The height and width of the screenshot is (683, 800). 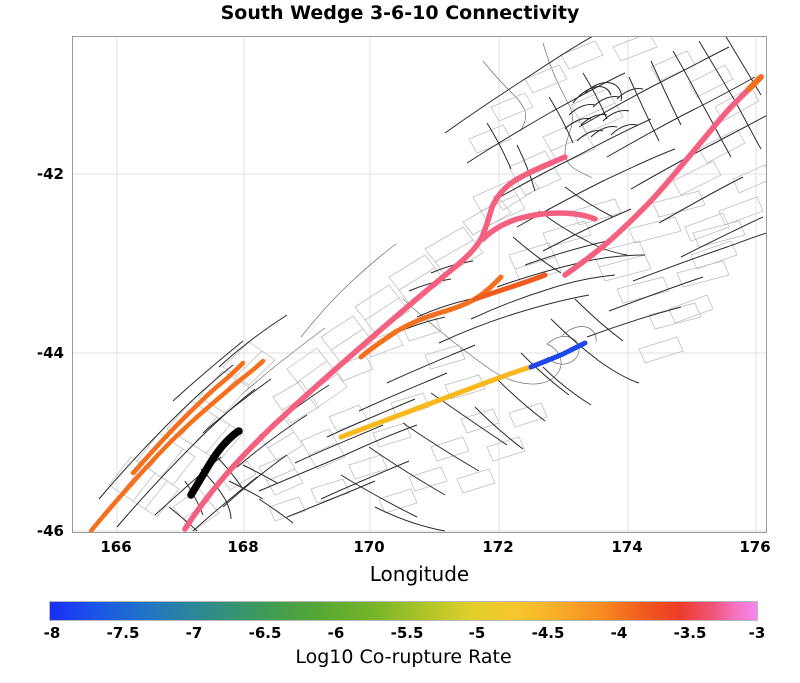 I want to click on colorbar, so click(x=403, y=611).